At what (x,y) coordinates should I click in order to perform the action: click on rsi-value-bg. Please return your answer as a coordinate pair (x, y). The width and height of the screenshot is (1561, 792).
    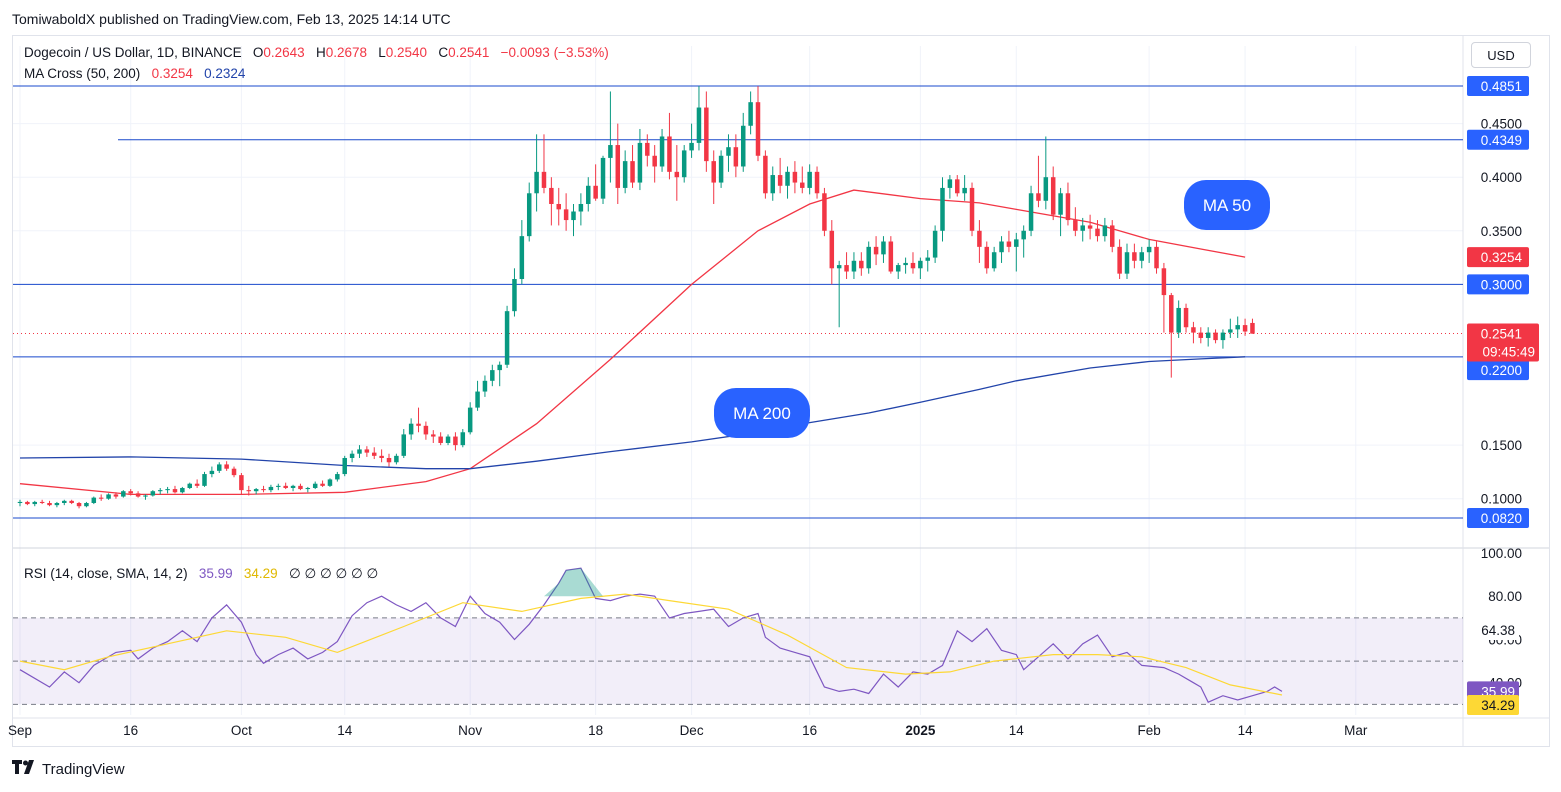
    Looking at the image, I should click on (1493, 705).